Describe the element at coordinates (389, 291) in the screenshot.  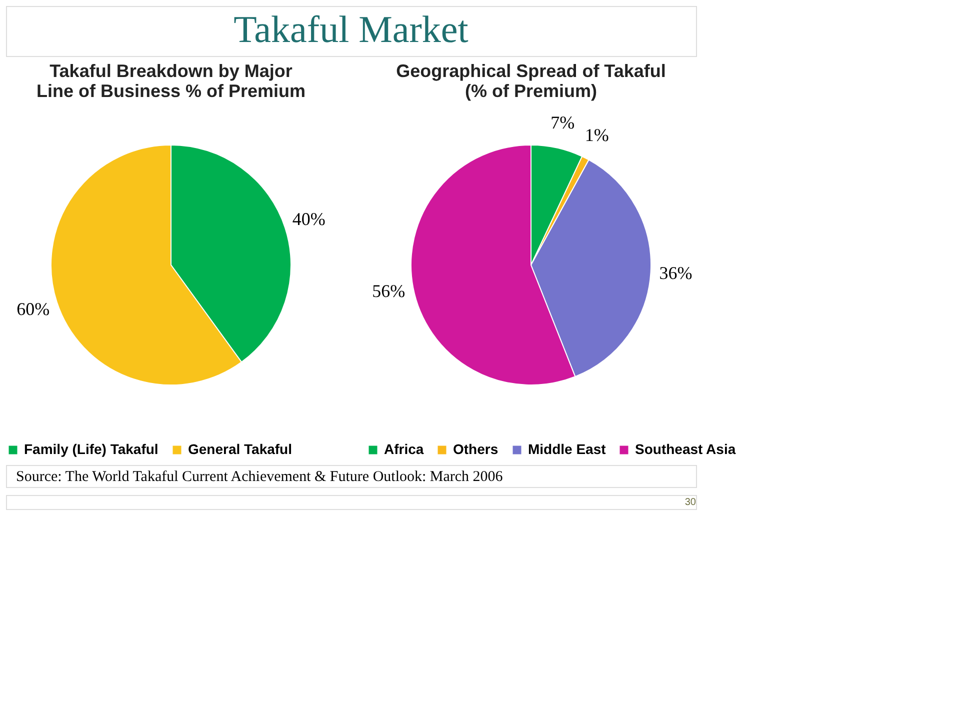
I see `data-label: 56%` at that location.